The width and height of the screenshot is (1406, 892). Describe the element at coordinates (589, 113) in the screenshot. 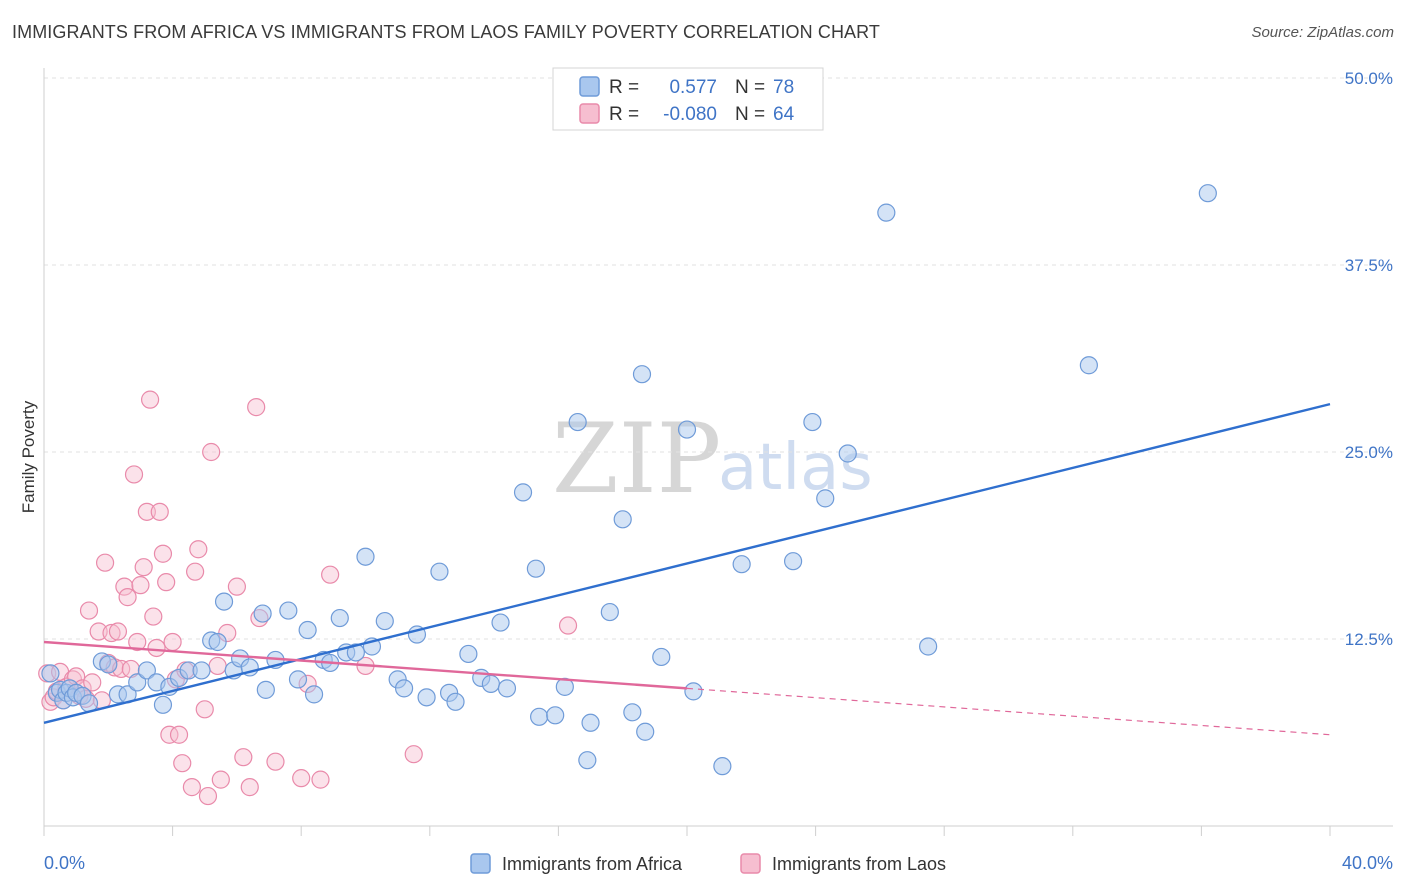

I see `legend-swatch-laos` at that location.